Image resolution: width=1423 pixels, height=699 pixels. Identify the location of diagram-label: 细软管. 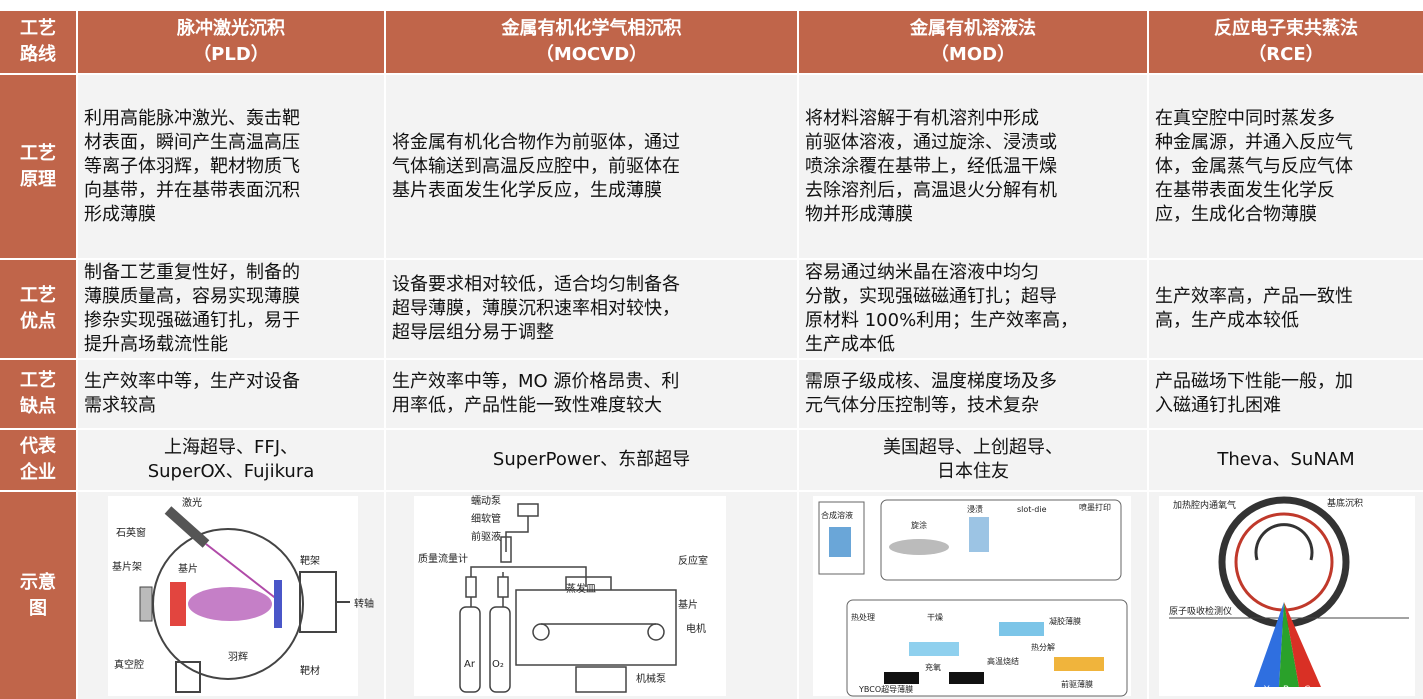
(486, 518).